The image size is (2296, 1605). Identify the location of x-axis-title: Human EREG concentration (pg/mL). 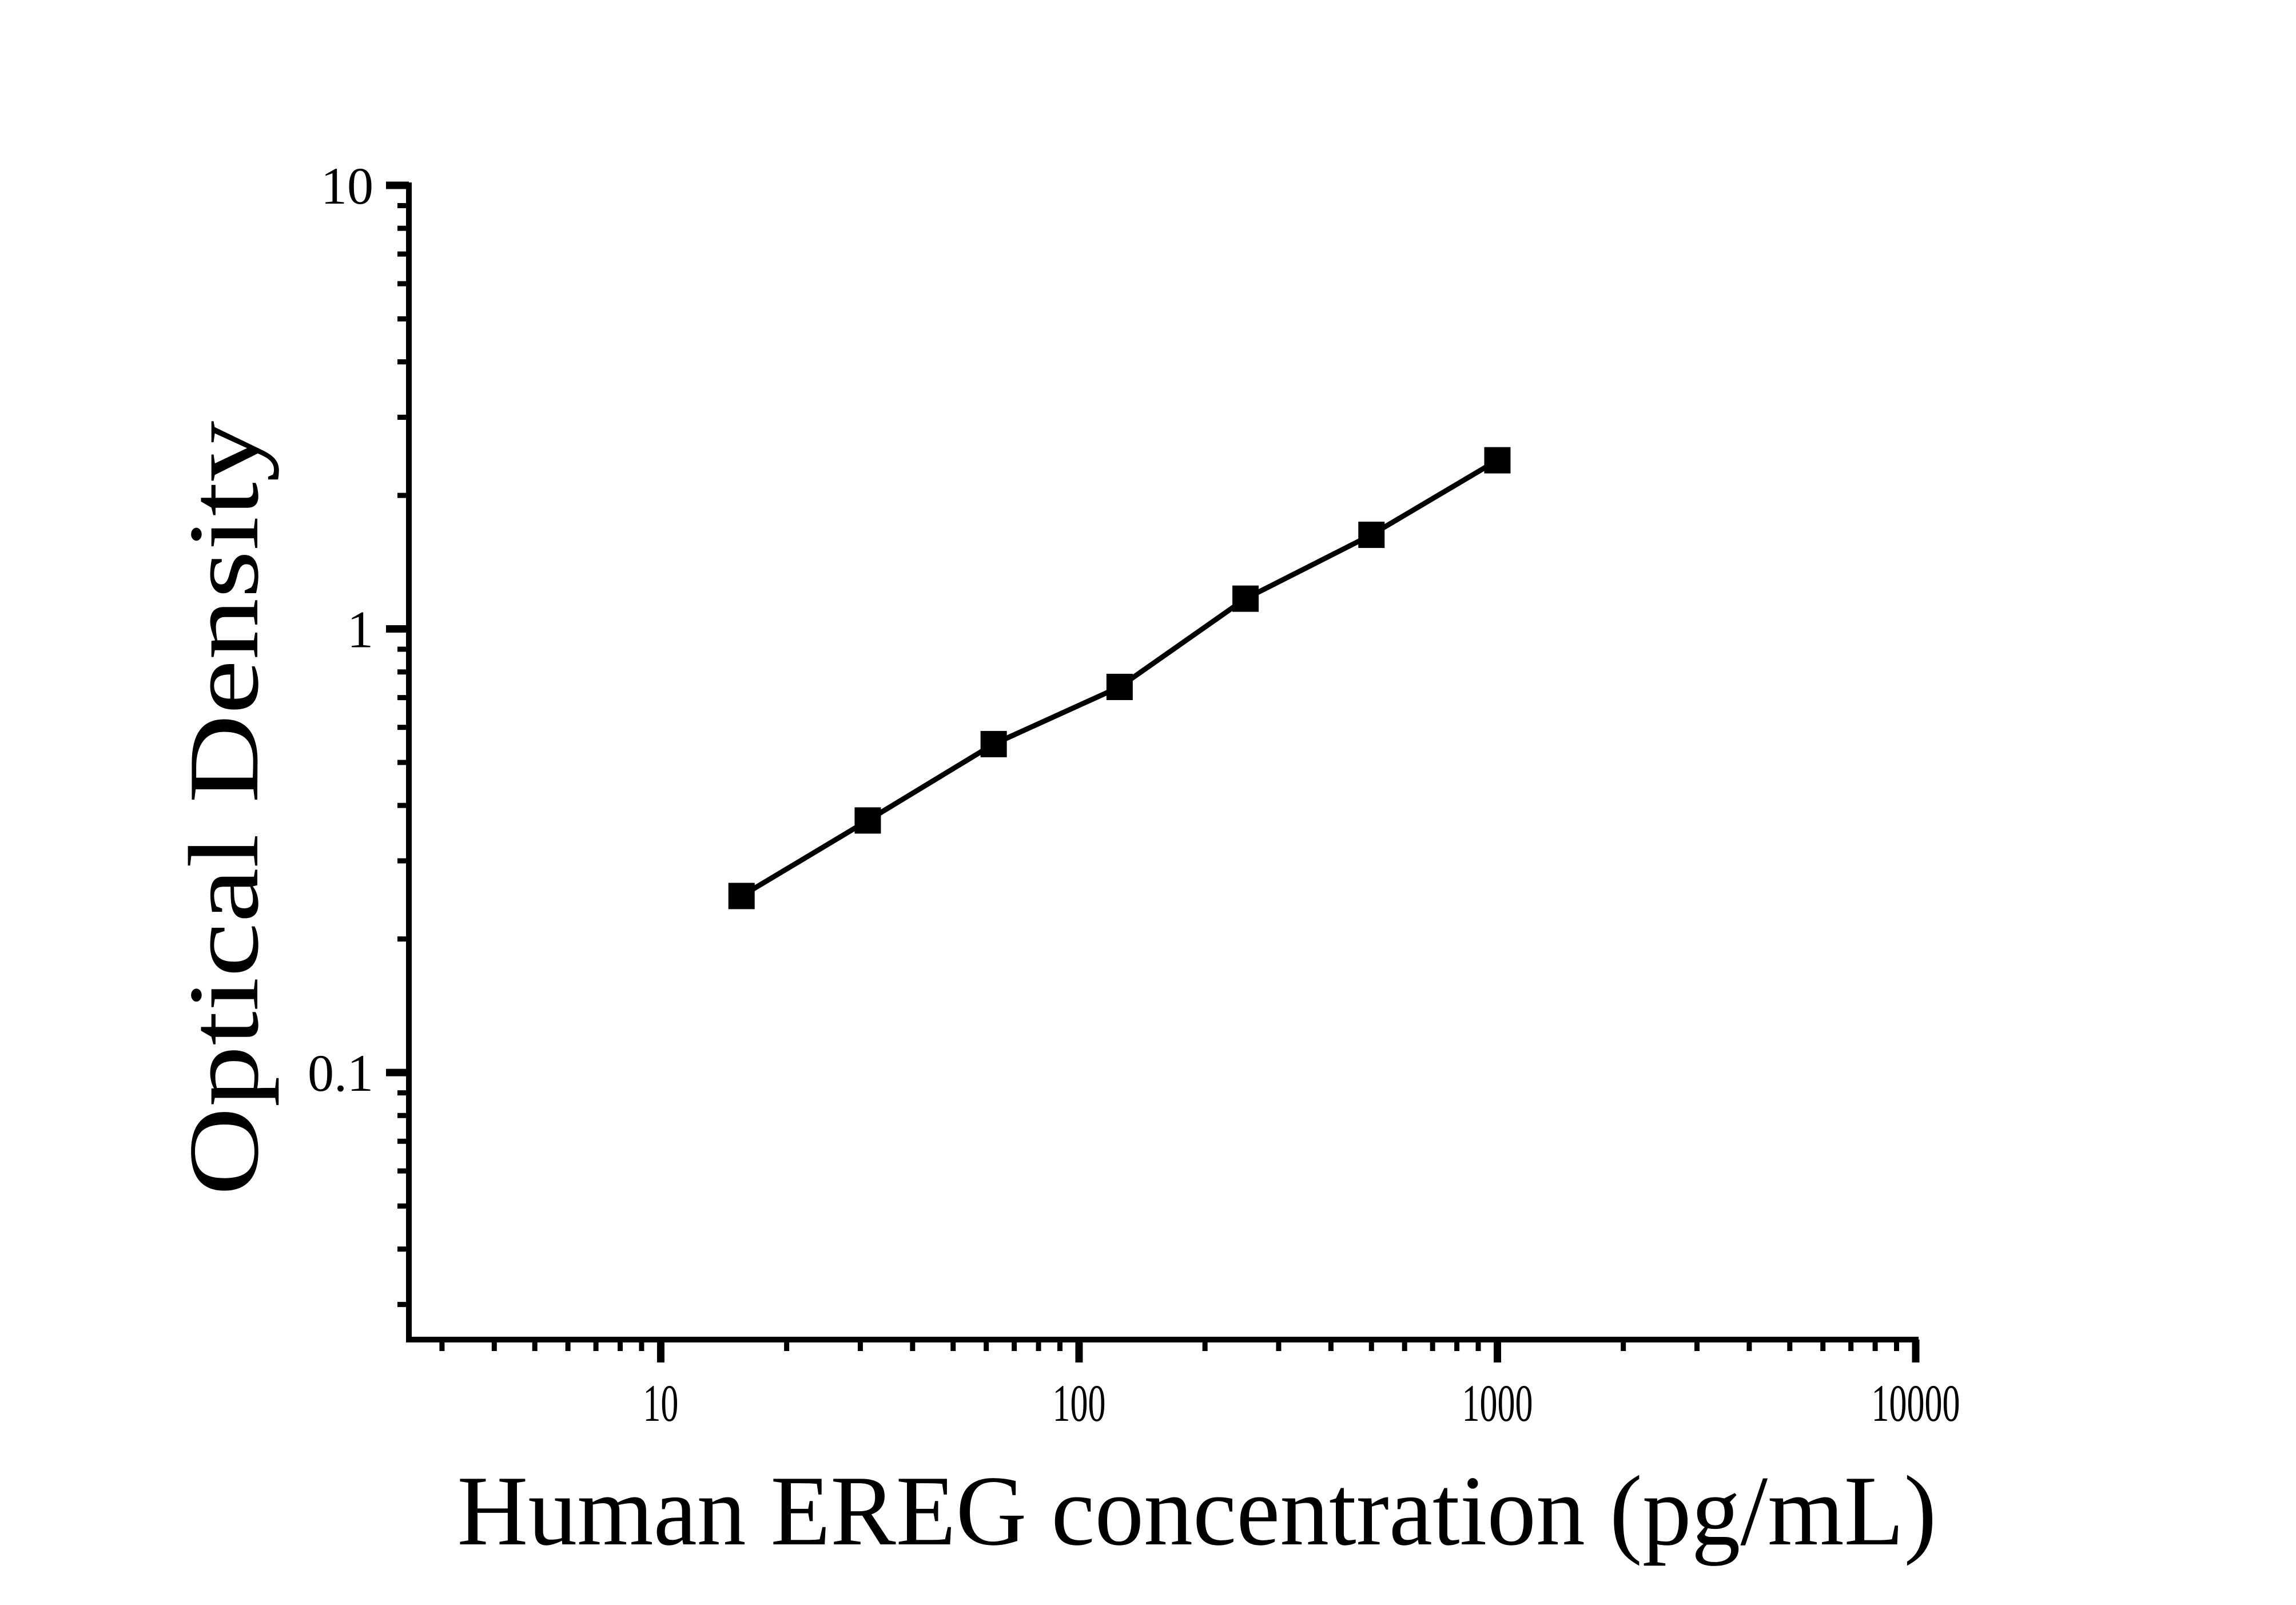
(1197, 1510).